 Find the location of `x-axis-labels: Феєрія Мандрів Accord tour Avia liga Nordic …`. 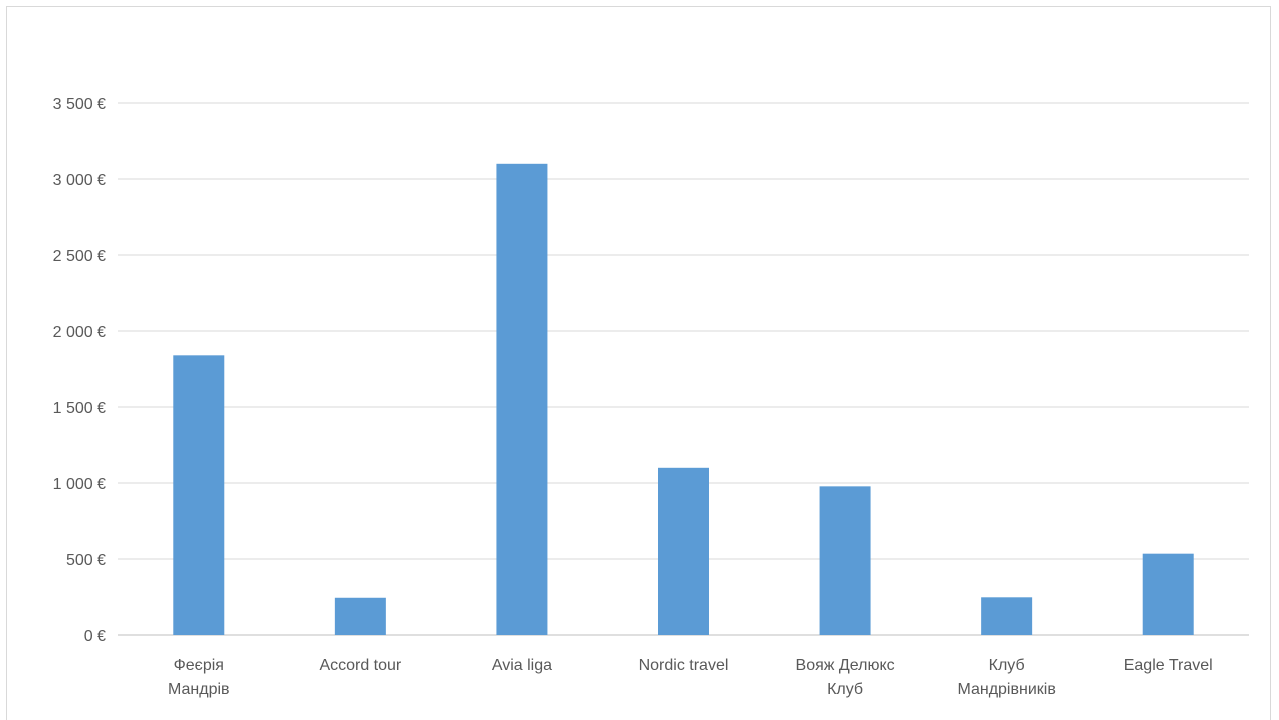

x-axis-labels: Феєрія Мандрів Accord tour Avia liga Nordic … is located at coordinates (690, 677).